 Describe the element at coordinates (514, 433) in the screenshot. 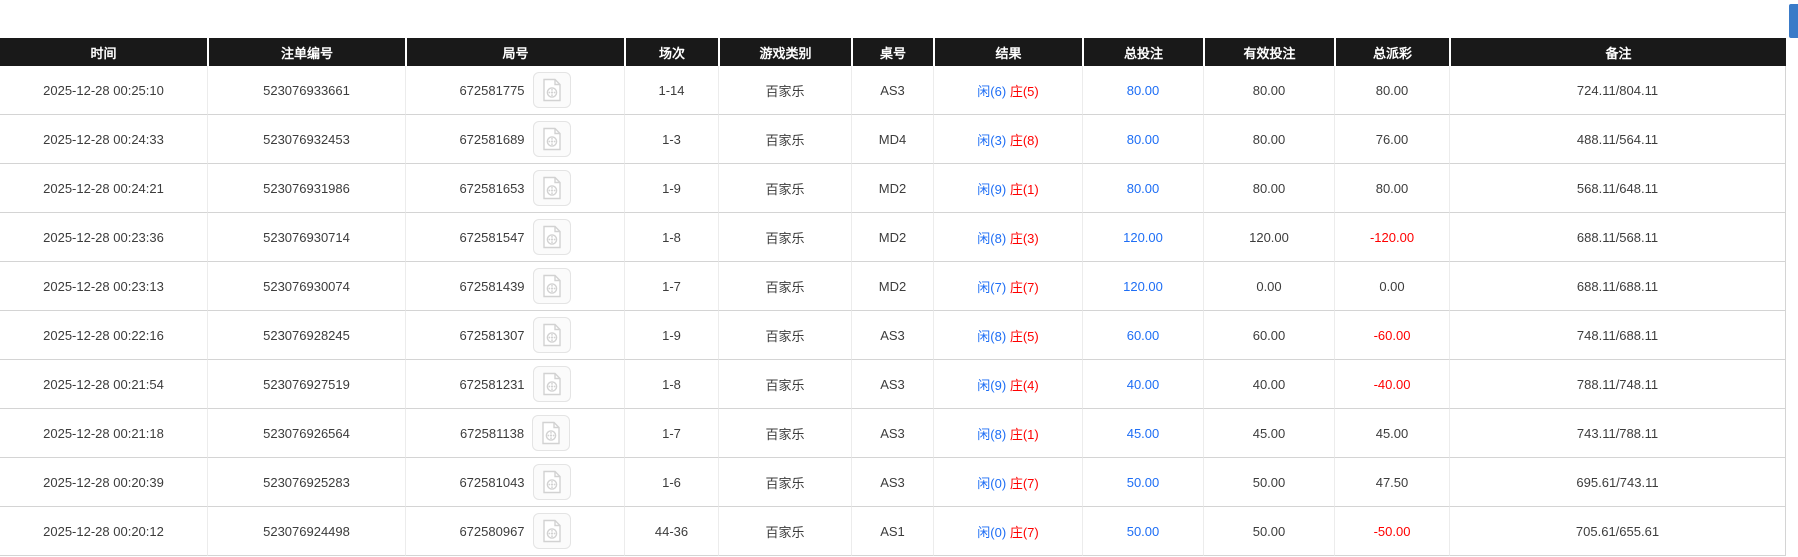

I see `round-id-cell: 672581138` at that location.